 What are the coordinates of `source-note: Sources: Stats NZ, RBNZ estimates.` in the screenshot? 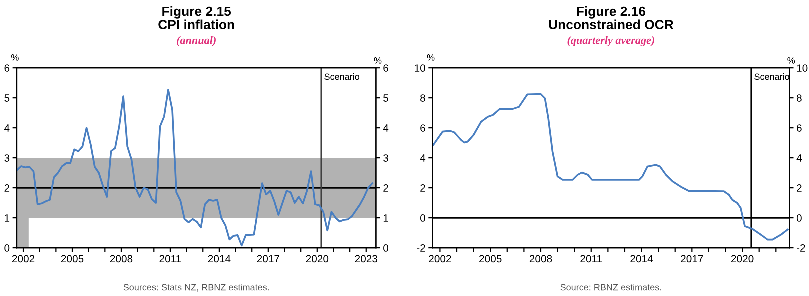 It's located at (197, 288).